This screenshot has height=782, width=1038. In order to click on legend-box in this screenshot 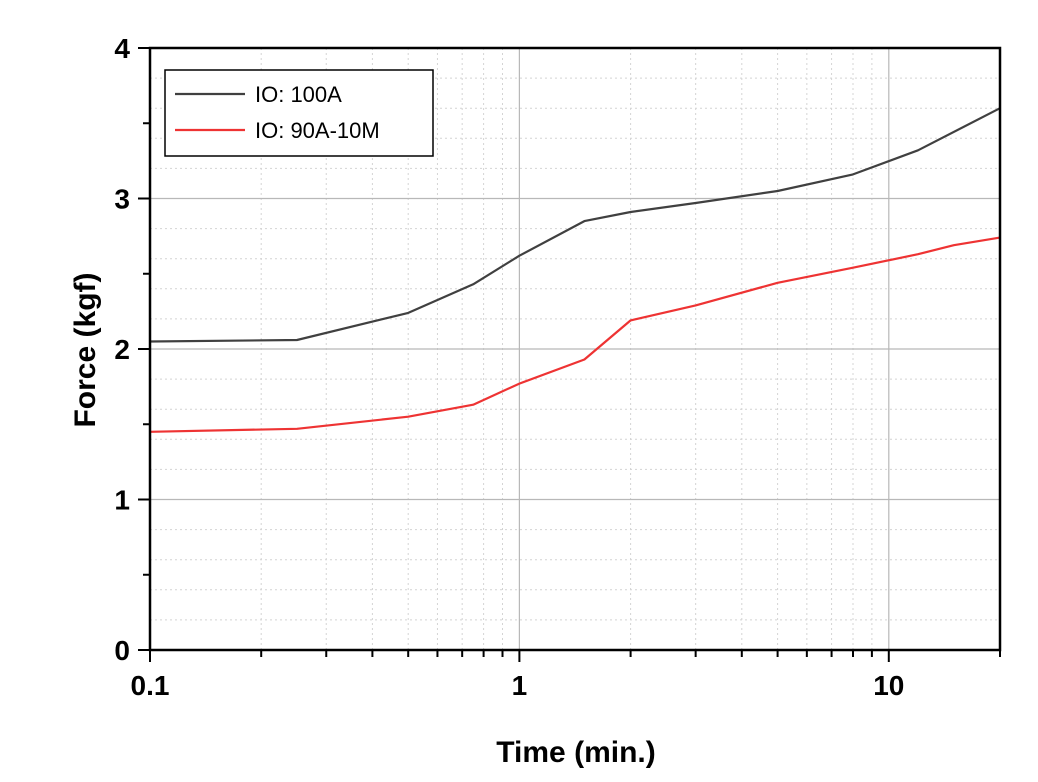, I will do `click(299, 113)`.